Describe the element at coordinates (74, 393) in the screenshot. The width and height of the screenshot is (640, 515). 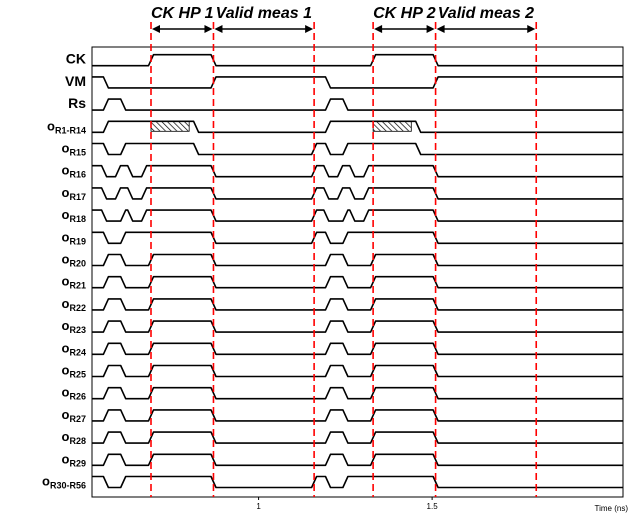
I see `signal-label: oR26` at that location.